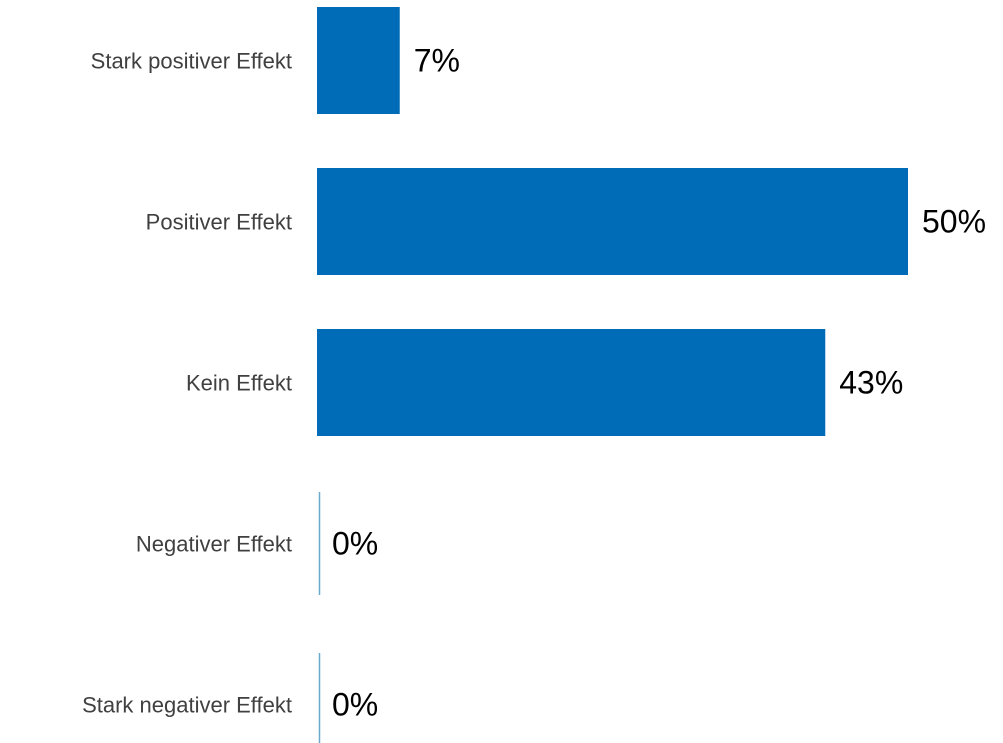  Describe the element at coordinates (355, 705) in the screenshot. I see `value-label-stark-negativer-effekt: 0%` at that location.